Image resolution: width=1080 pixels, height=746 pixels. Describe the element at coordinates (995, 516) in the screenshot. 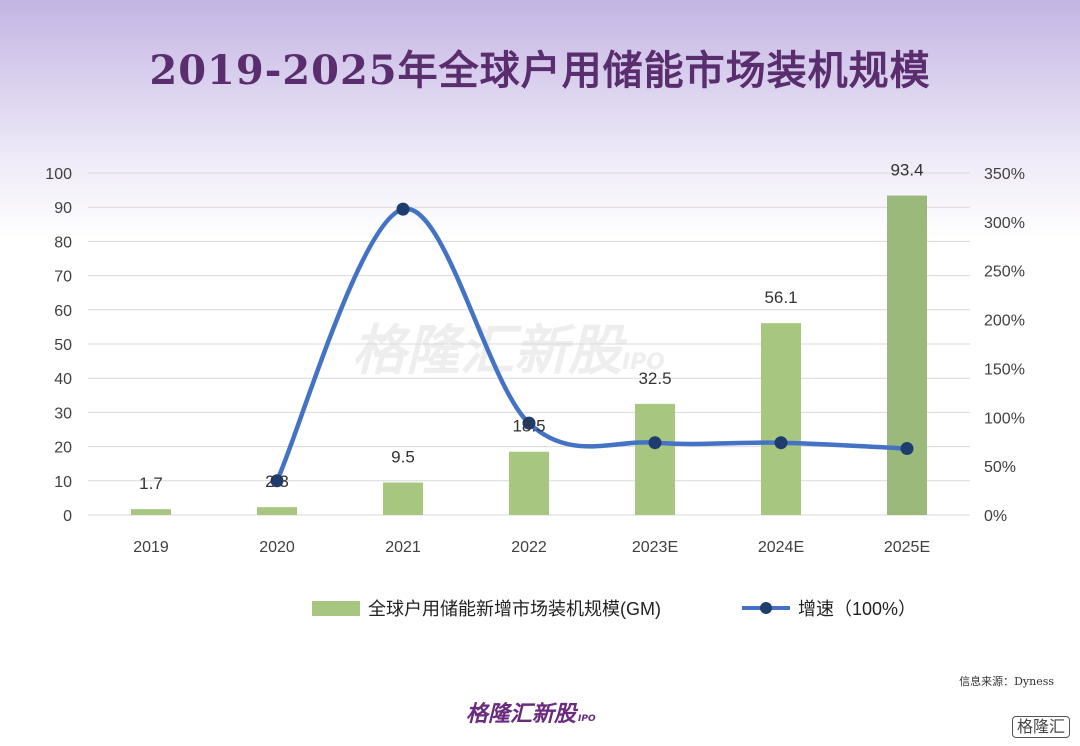

I see `right-tick-label: 0%` at that location.